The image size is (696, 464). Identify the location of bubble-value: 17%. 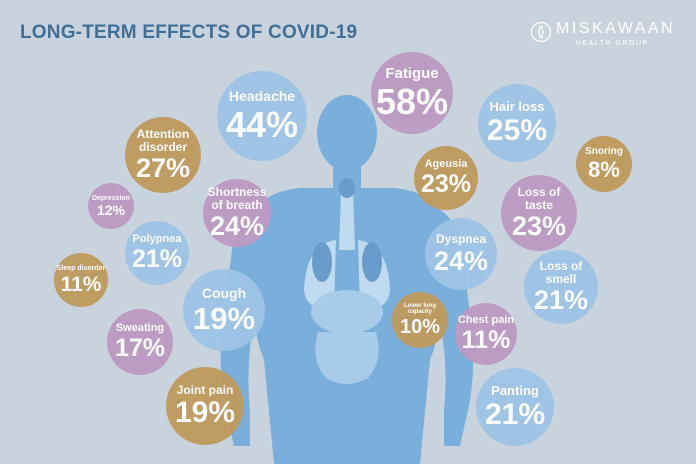
(140, 348).